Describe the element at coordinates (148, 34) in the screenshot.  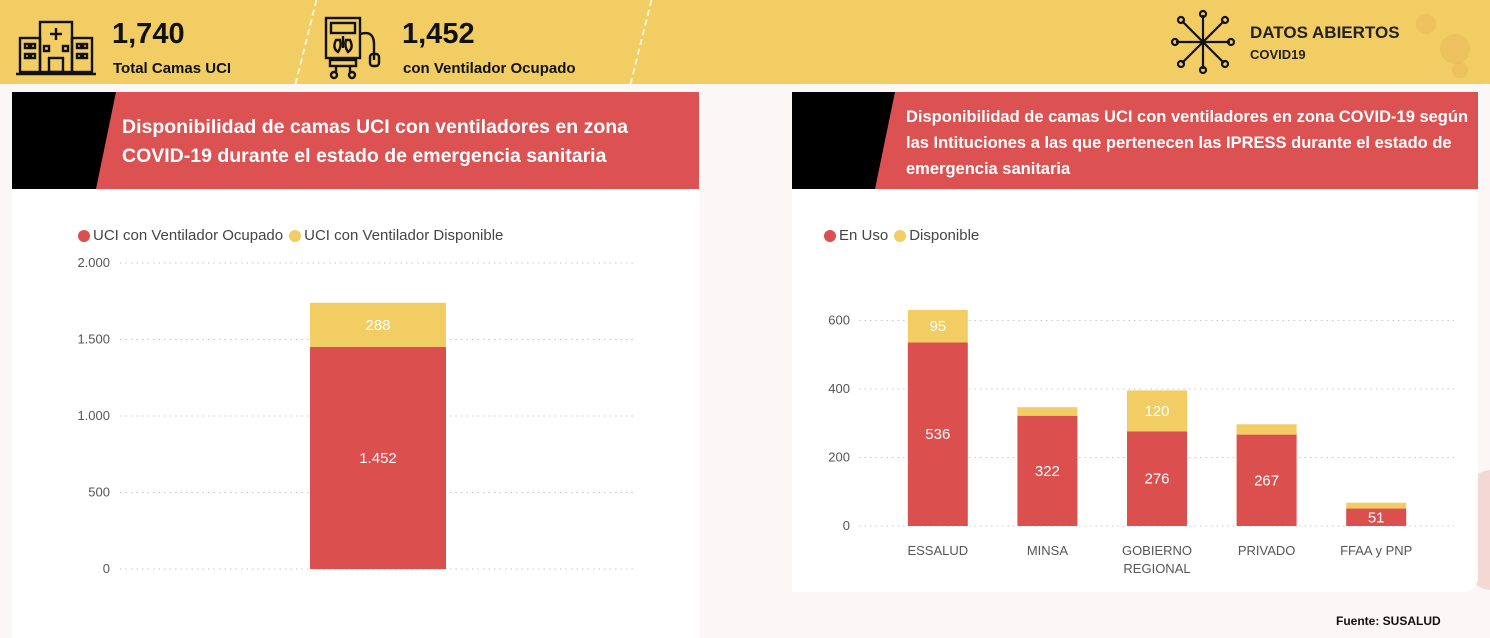
I see `kpi-total-beds-value: 1,740` at that location.